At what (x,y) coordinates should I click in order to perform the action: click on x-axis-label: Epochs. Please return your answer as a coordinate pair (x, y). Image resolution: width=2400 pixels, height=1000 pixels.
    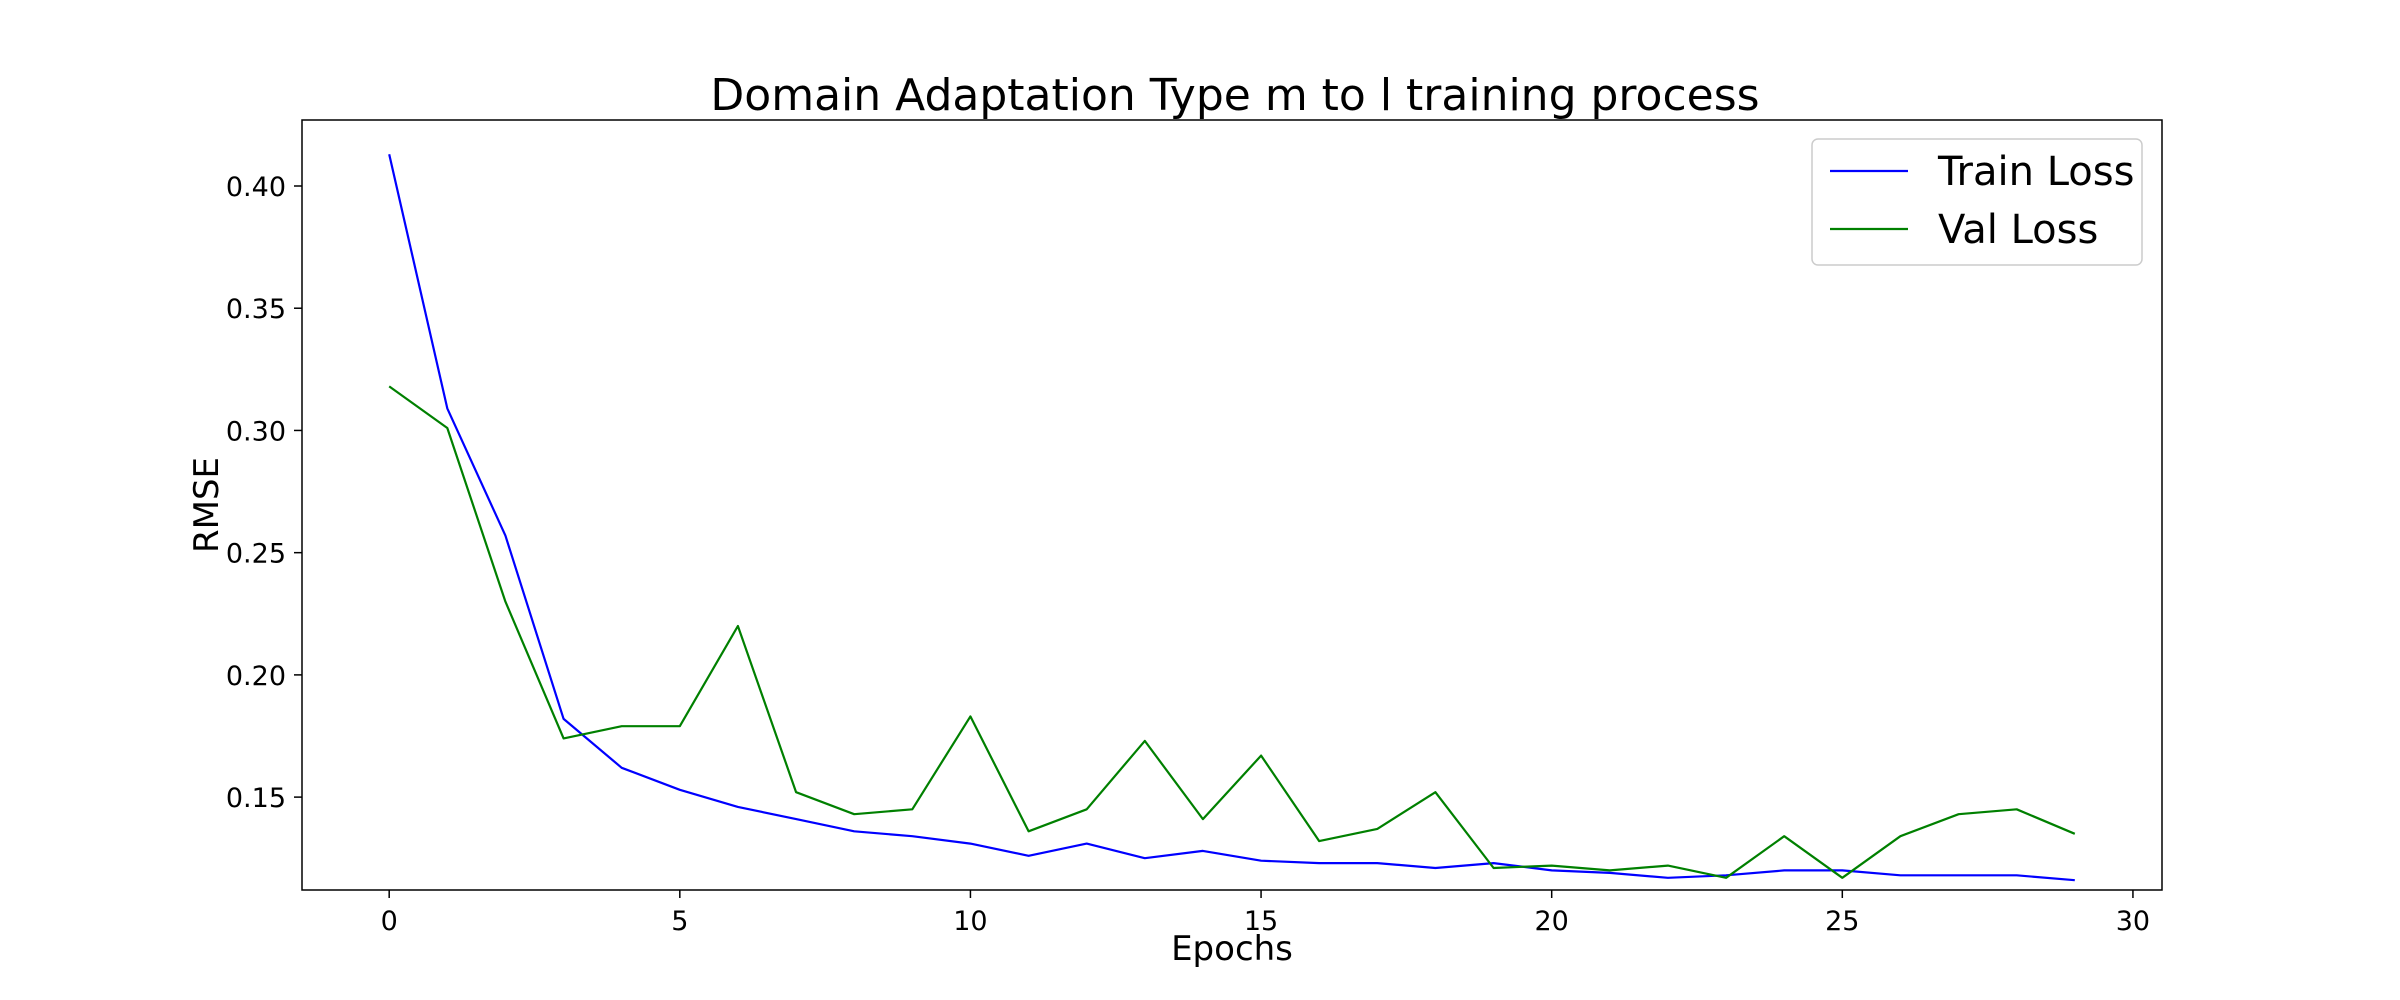
    Looking at the image, I should click on (1232, 949).